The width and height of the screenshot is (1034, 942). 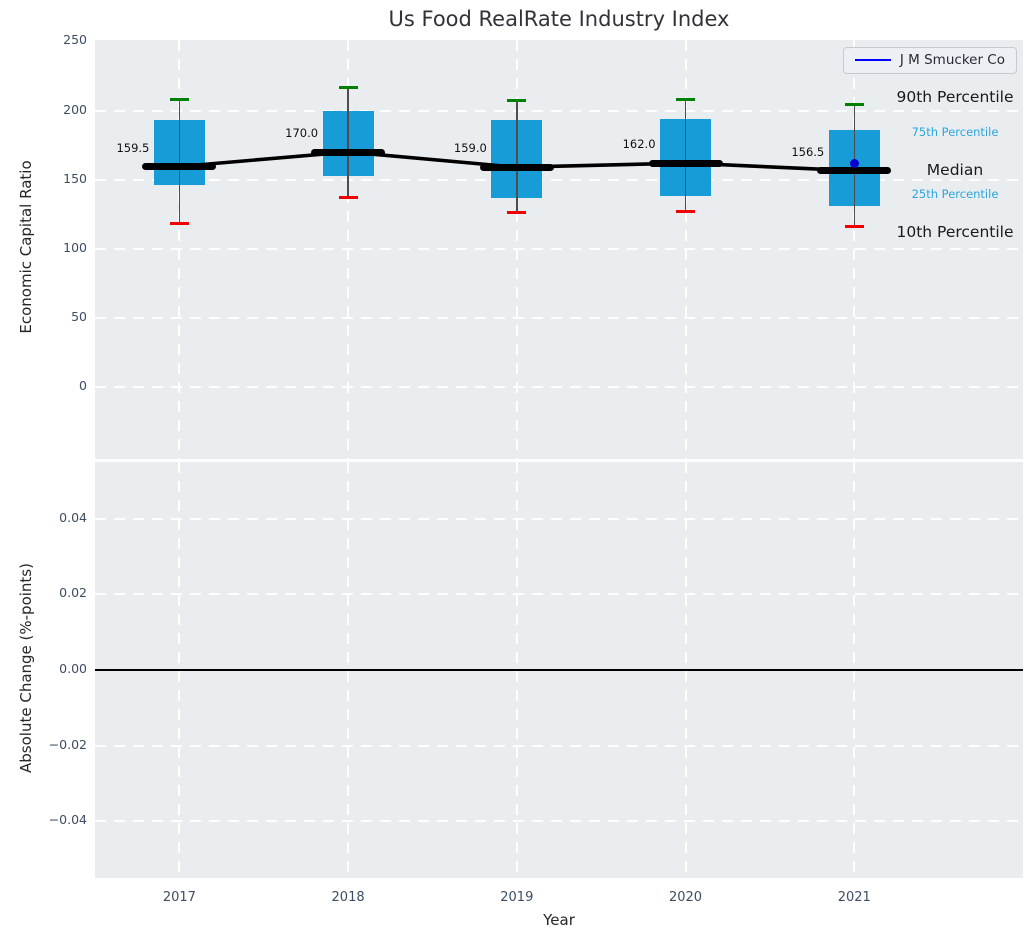 What do you see at coordinates (75, 178) in the screenshot?
I see `ytick-label: 150` at bounding box center [75, 178].